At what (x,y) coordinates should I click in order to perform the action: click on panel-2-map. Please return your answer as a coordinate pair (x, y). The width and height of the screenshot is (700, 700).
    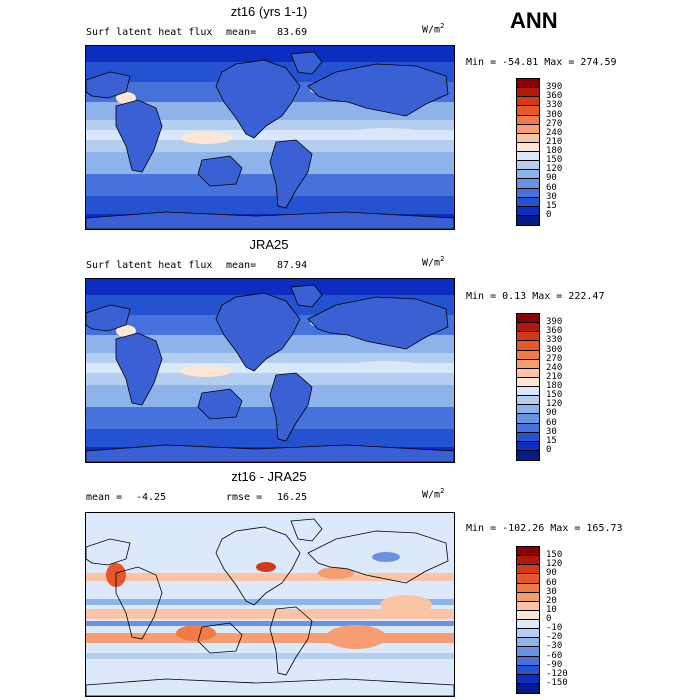
    Looking at the image, I should click on (270, 370).